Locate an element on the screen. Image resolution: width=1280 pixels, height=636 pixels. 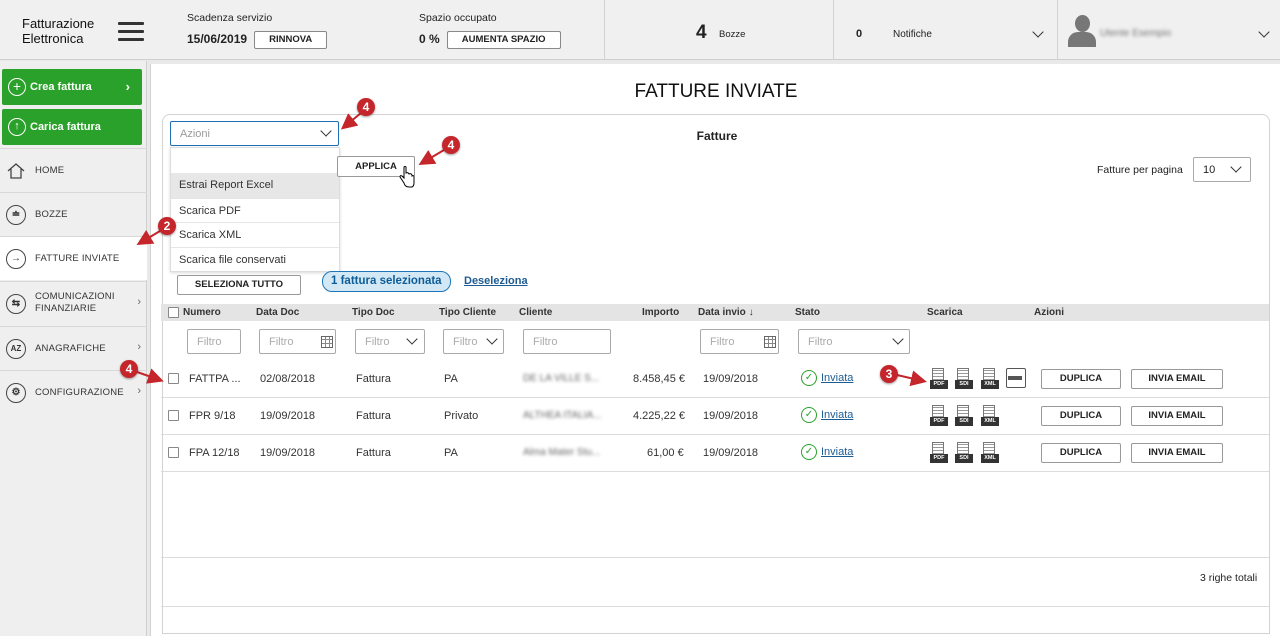
azioni-option-scarica-xml: Scarica XML is located at coordinates (255, 234).